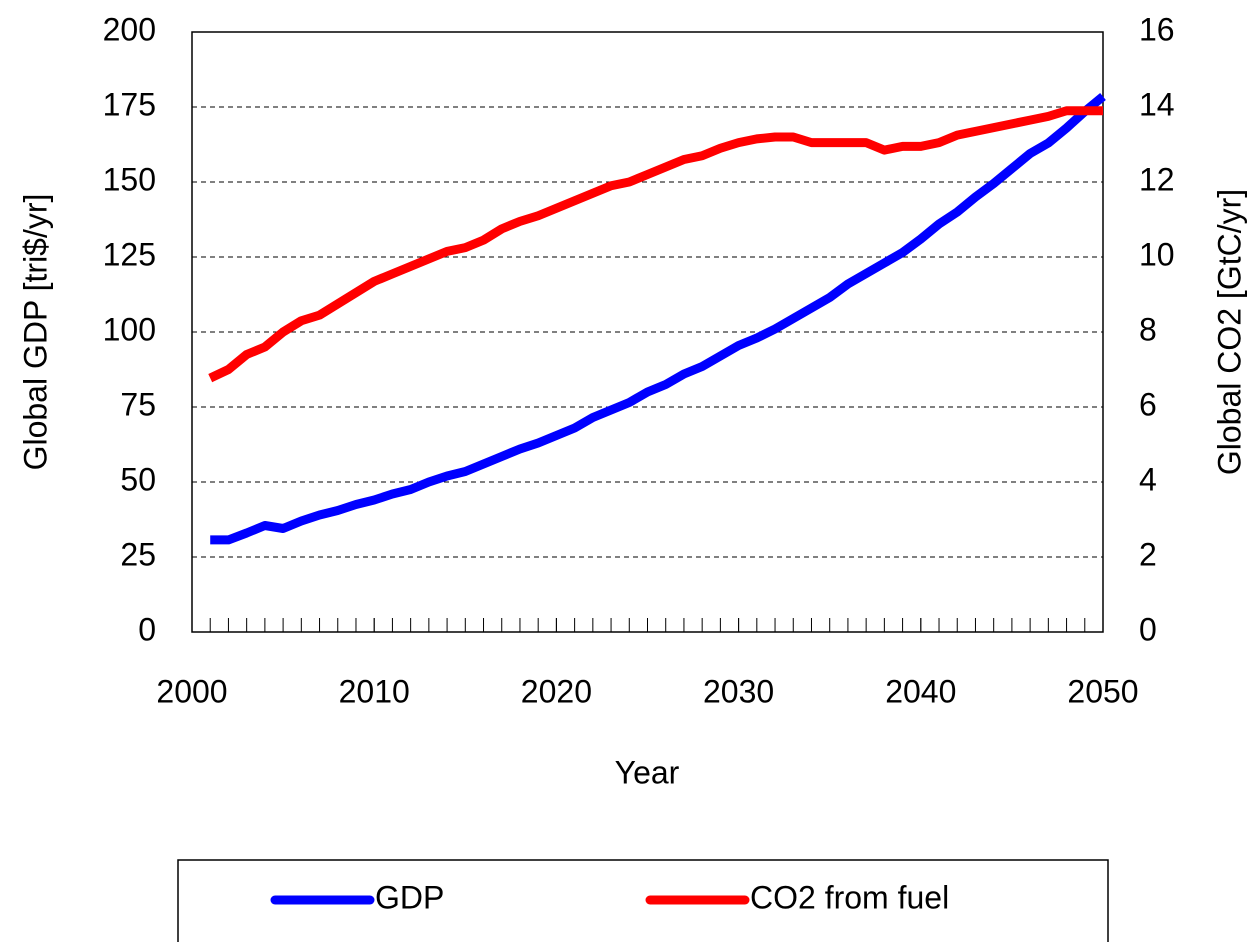 The image size is (1258, 942). I want to click on y2-axis-label: Global CO2 [GtC/yr], so click(1229, 332).